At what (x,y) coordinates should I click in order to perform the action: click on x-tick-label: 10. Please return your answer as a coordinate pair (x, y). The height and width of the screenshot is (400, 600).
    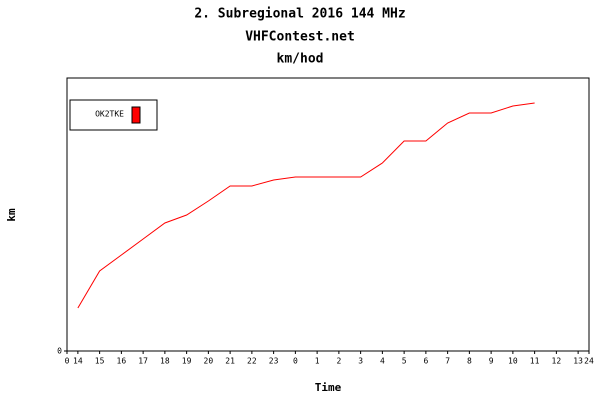
    Looking at the image, I should click on (513, 361).